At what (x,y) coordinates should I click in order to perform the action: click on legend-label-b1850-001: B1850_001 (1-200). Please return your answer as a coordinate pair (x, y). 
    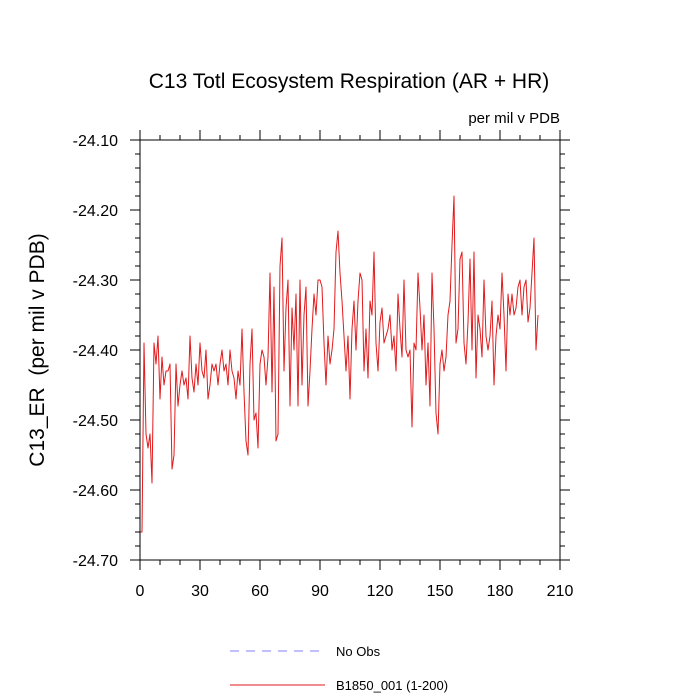
    Looking at the image, I should click on (392, 685).